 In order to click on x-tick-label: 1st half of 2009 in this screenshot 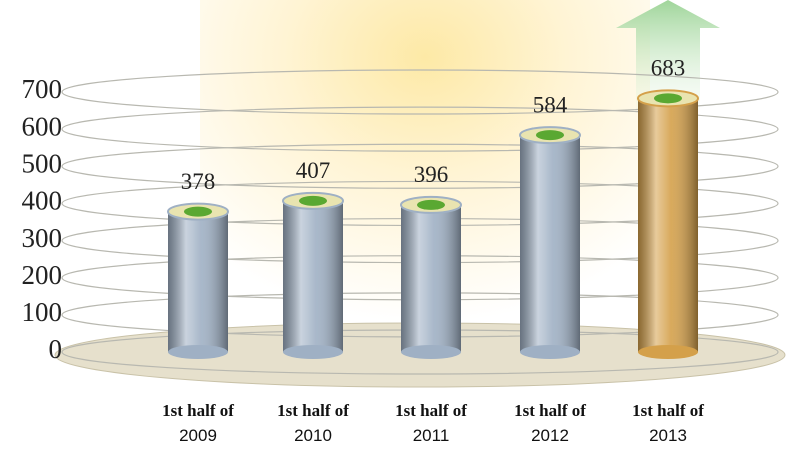, I will do `click(198, 423)`.